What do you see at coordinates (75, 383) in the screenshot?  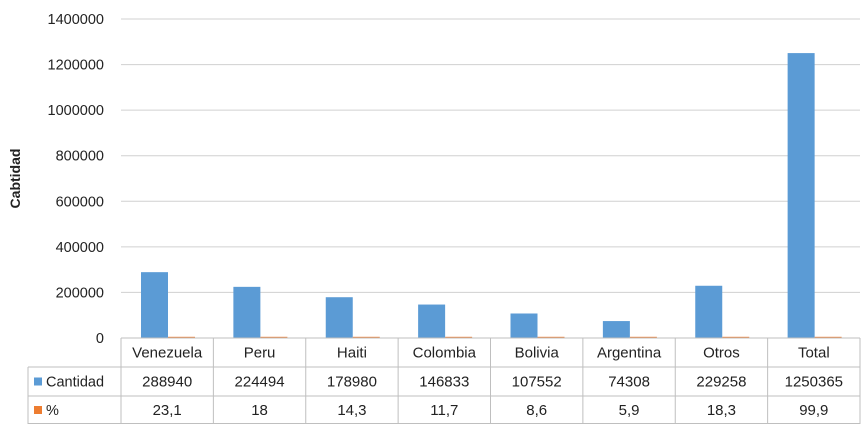 I see `legend-label: Cantidad` at bounding box center [75, 383].